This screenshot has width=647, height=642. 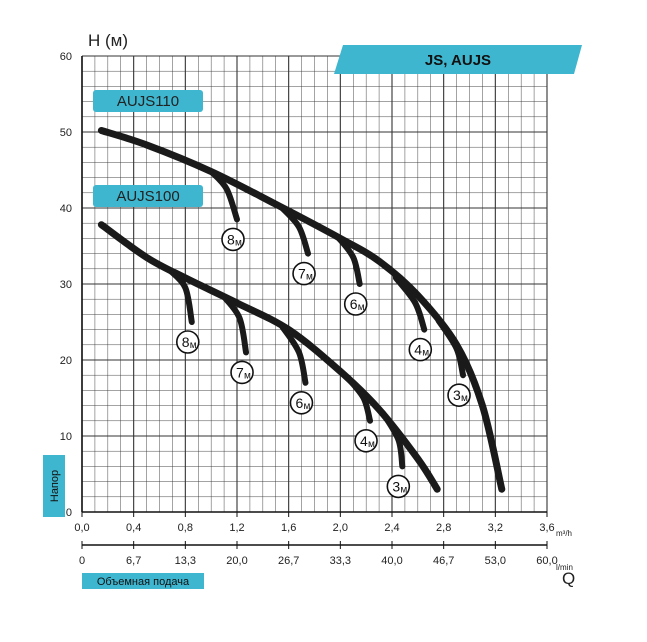 I want to click on x-top-tick-label: 3,2, so click(x=495, y=528).